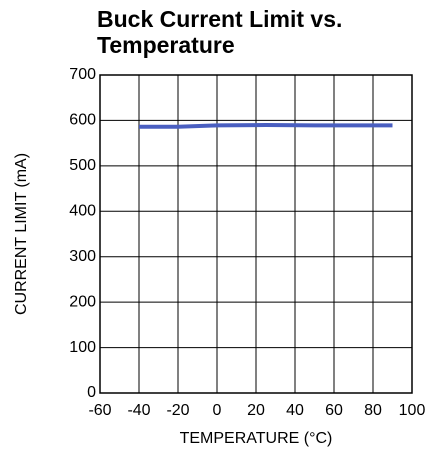  Describe the element at coordinates (256, 438) in the screenshot. I see `x-axis-label: TEMPERATURE (°C)` at that location.